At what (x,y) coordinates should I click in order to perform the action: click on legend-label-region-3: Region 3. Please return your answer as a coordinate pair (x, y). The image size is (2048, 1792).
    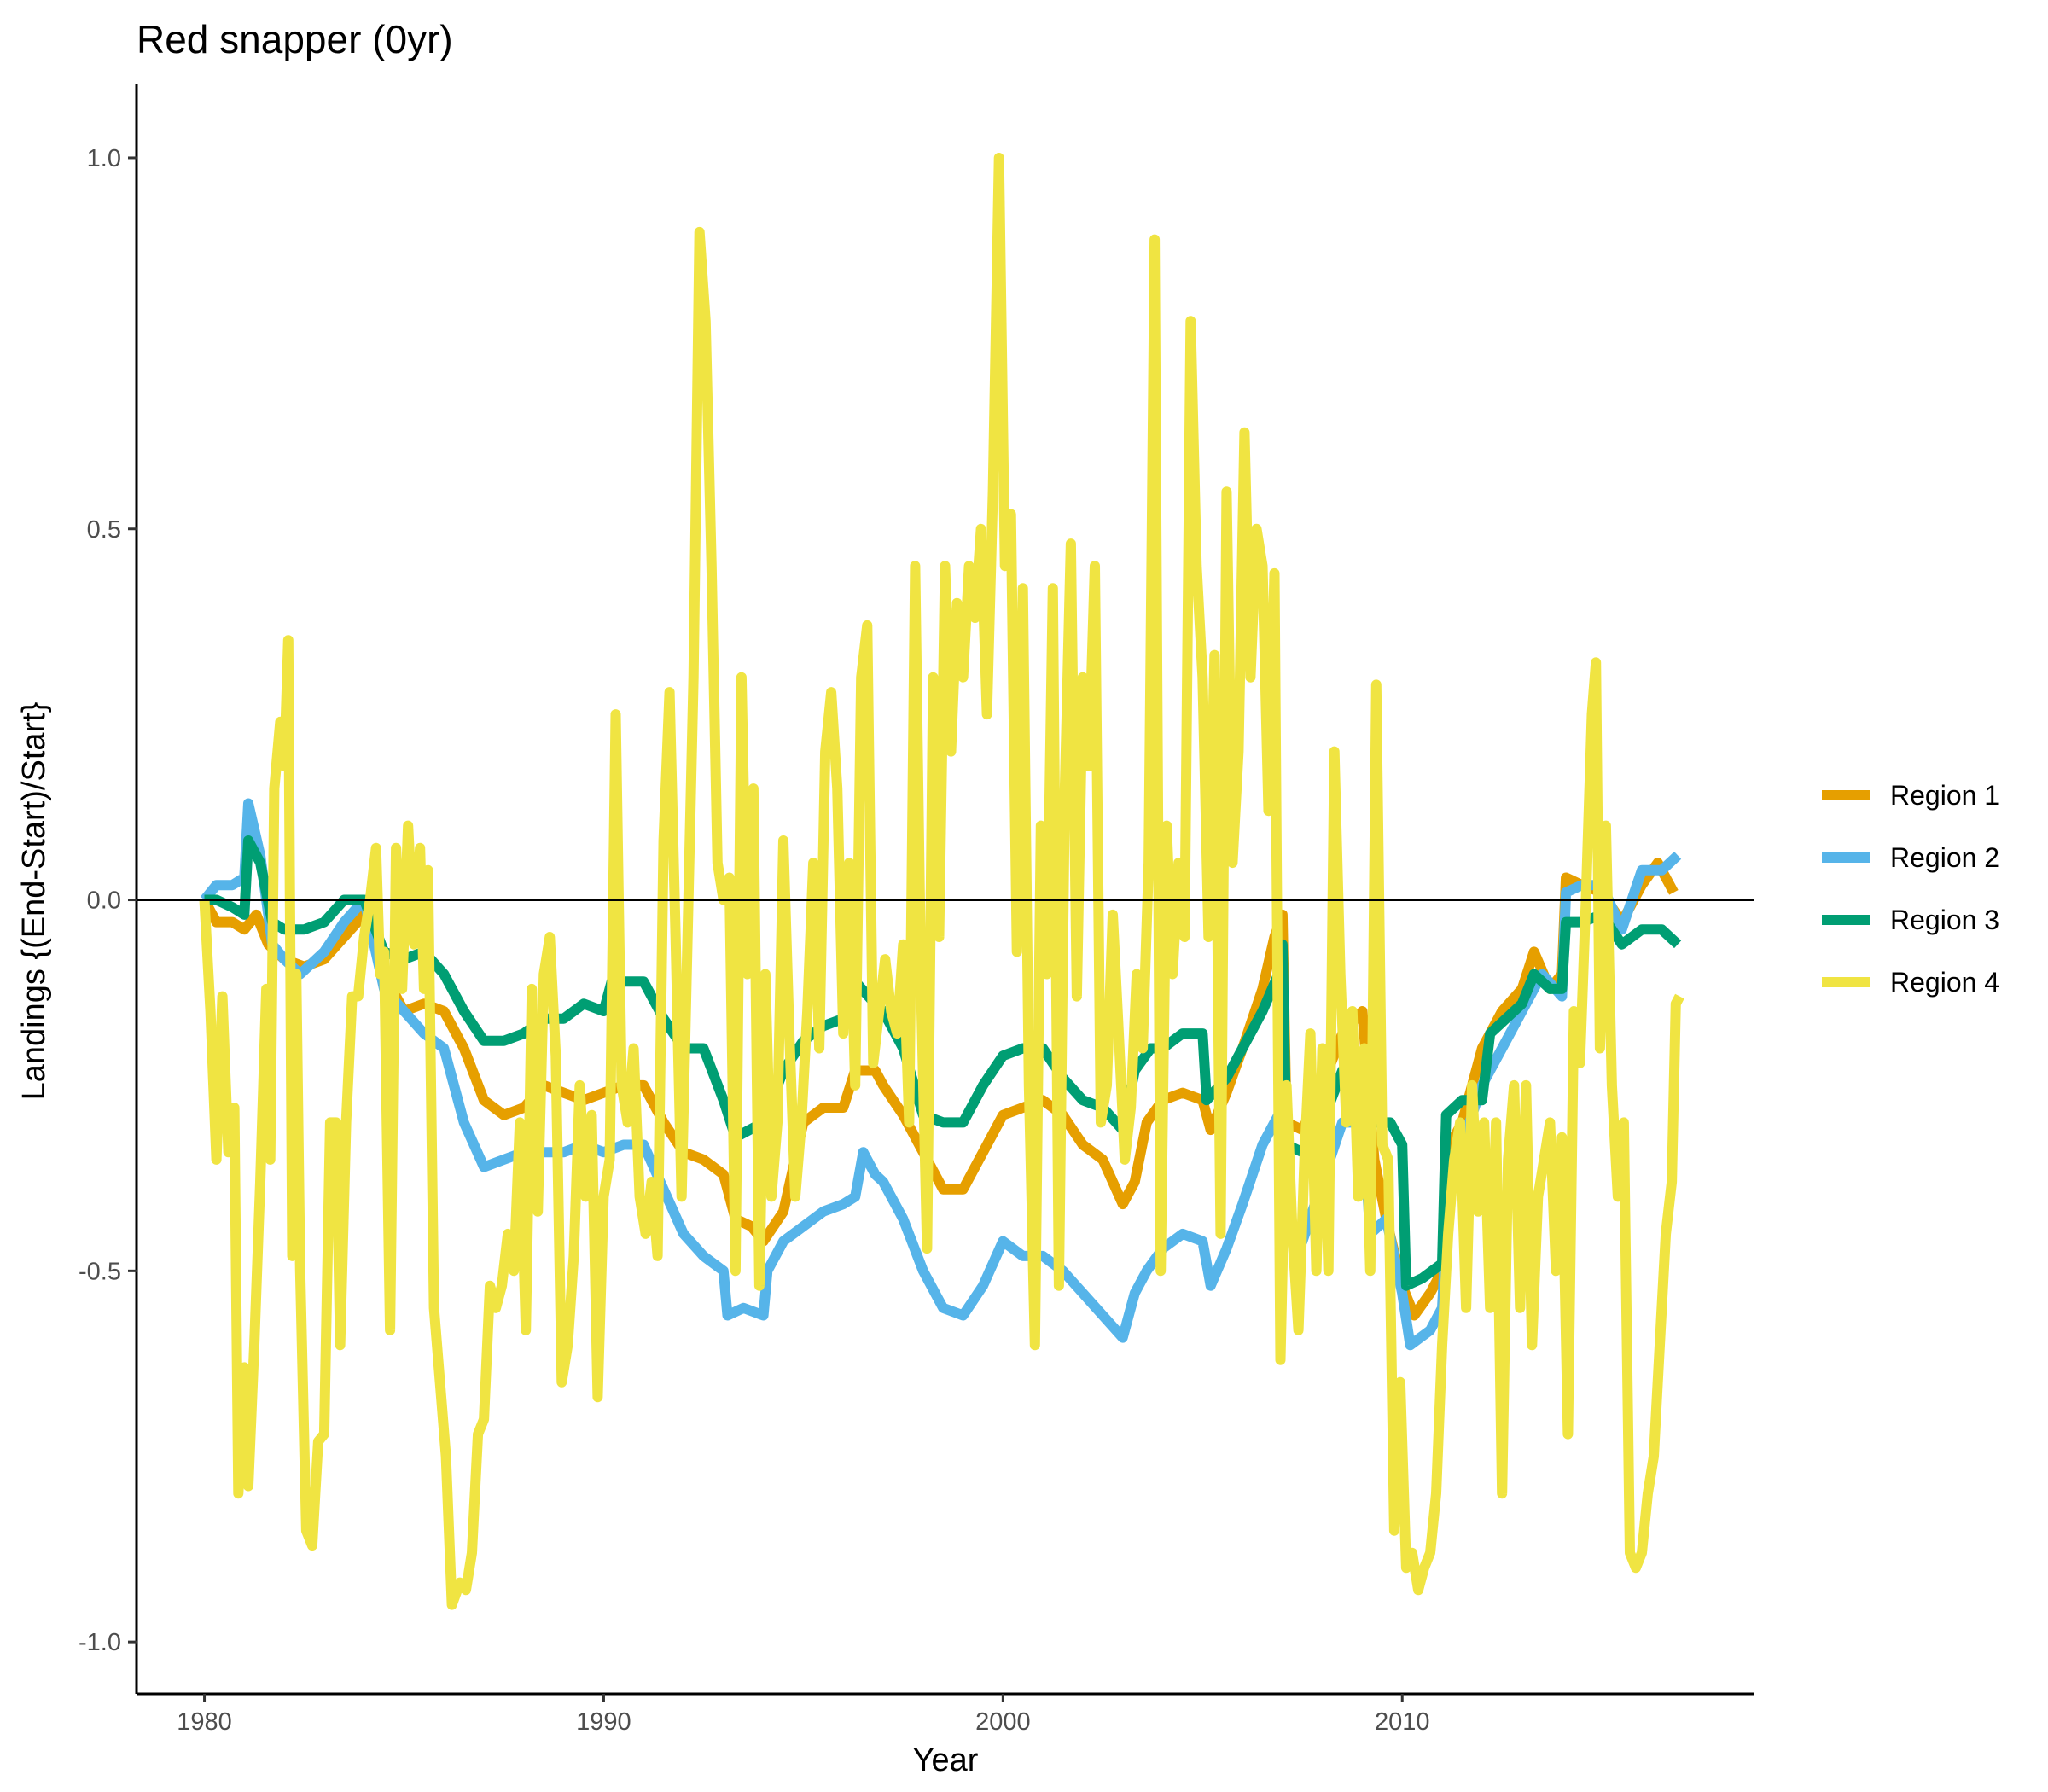
    Looking at the image, I should click on (1945, 920).